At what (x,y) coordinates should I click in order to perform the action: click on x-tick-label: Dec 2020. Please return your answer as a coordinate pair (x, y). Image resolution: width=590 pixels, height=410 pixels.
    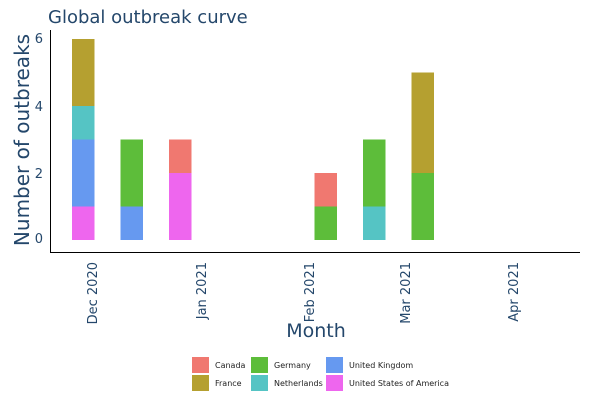
    Looking at the image, I should click on (93, 293).